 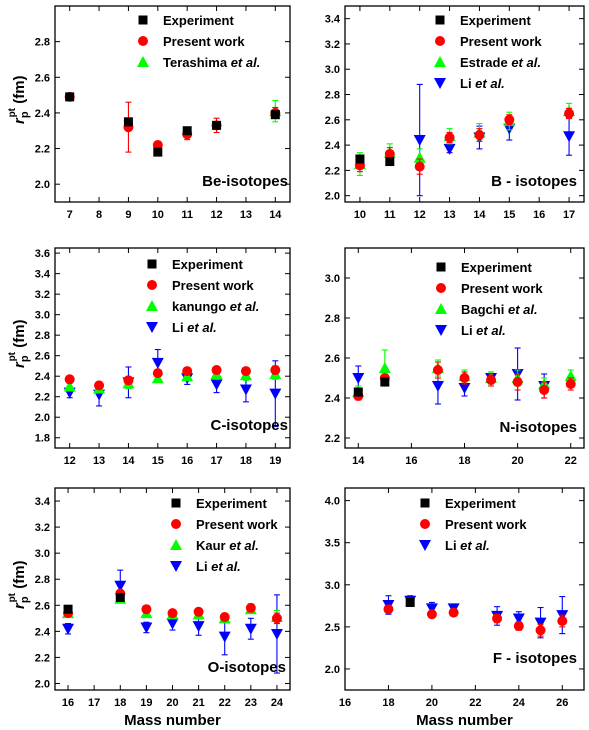 What do you see at coordinates (212, 545) in the screenshot?
I see `legend-label-main: Kaur` at bounding box center [212, 545].